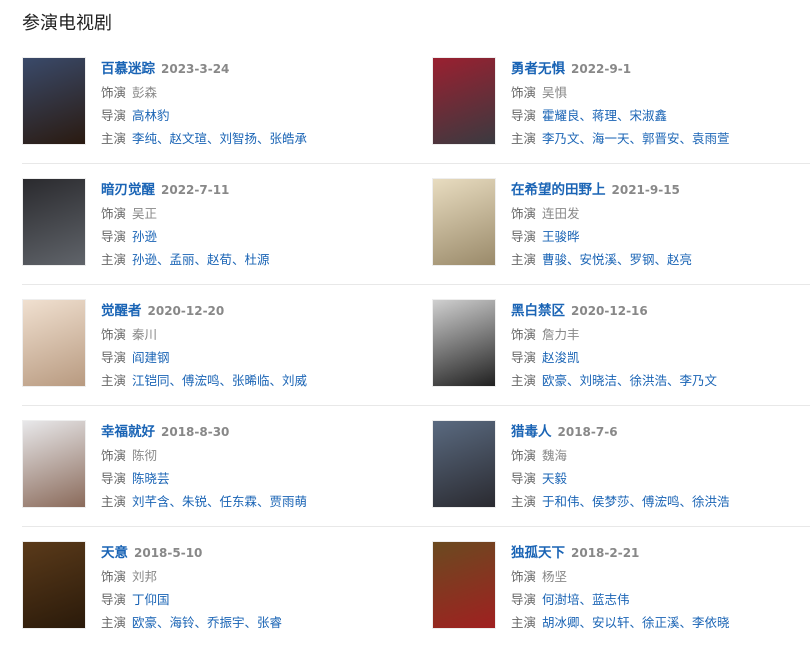 Image resolution: width=810 pixels, height=662 pixels. Describe the element at coordinates (636, 501) in the screenshot. I see `cast-links: 于和伟、侯梦莎、傅浤鸣、徐洪浩` at that location.